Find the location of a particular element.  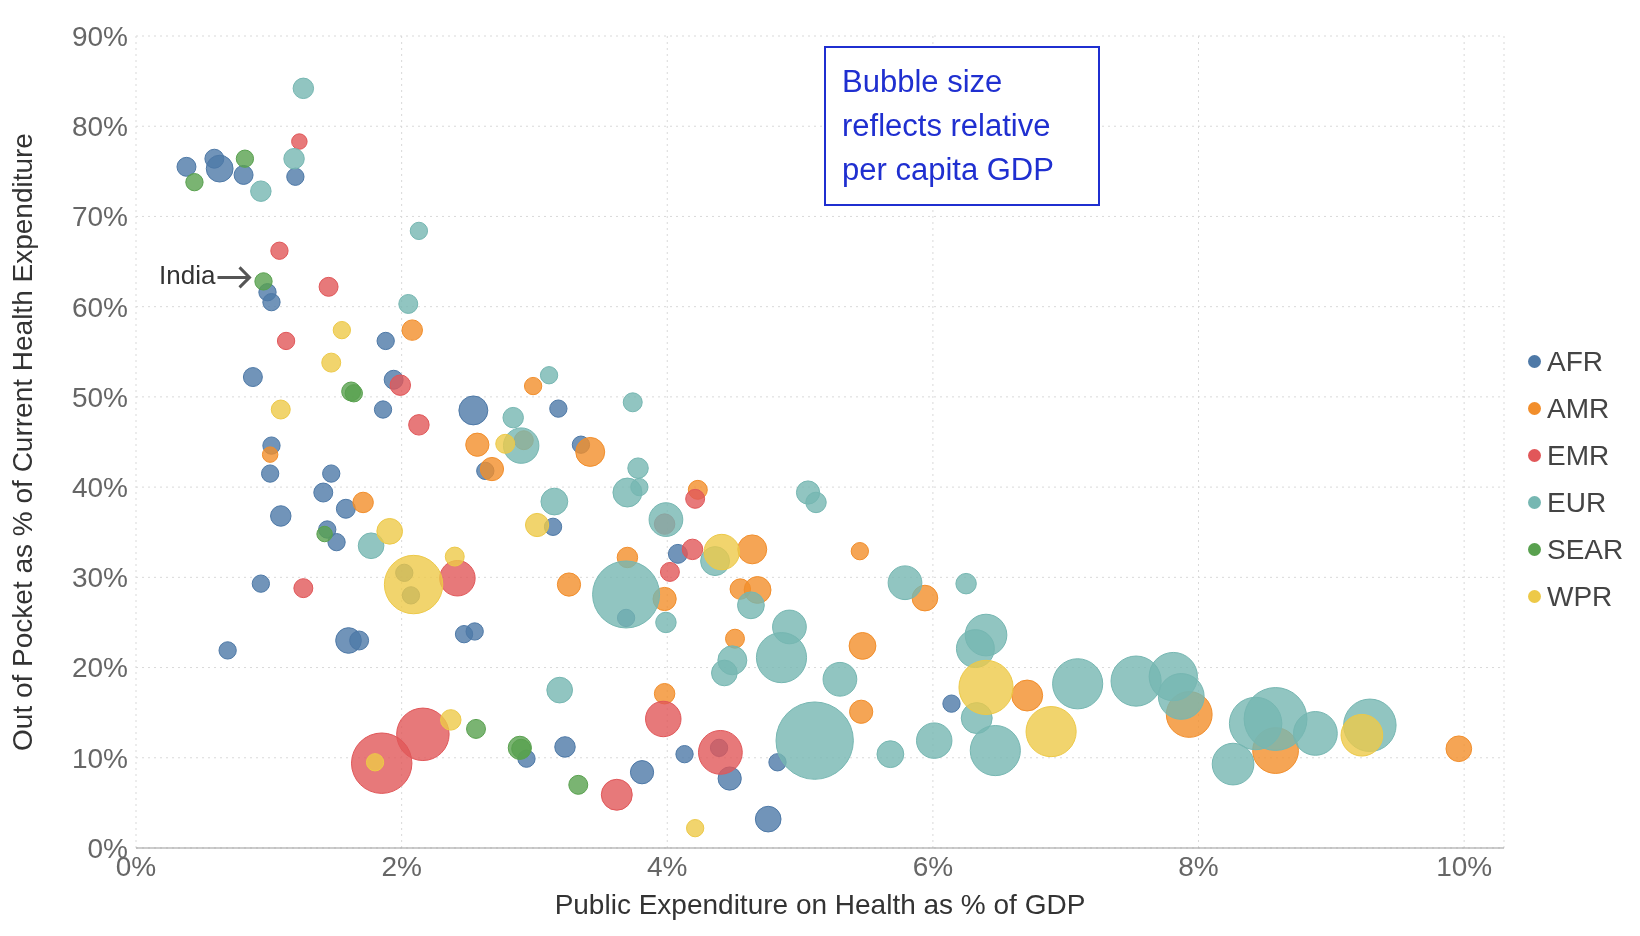

y-tick-label: 70% is located at coordinates (99, 217).